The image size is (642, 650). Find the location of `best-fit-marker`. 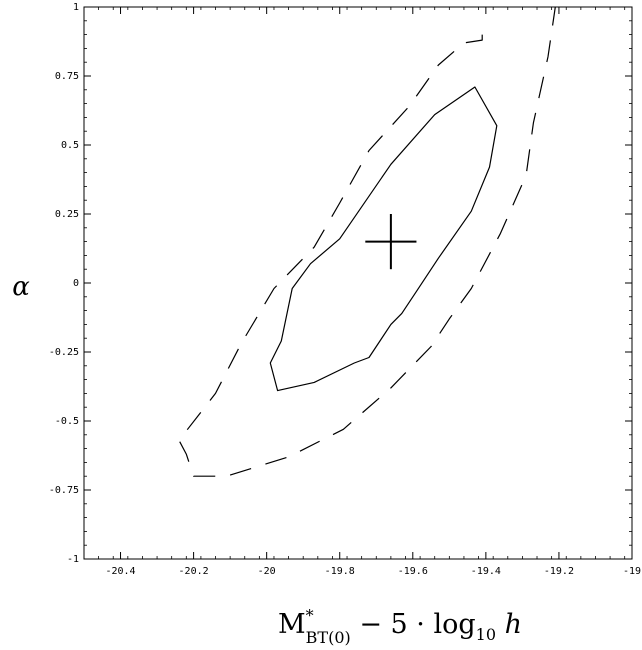

best-fit-marker is located at coordinates (391, 242).